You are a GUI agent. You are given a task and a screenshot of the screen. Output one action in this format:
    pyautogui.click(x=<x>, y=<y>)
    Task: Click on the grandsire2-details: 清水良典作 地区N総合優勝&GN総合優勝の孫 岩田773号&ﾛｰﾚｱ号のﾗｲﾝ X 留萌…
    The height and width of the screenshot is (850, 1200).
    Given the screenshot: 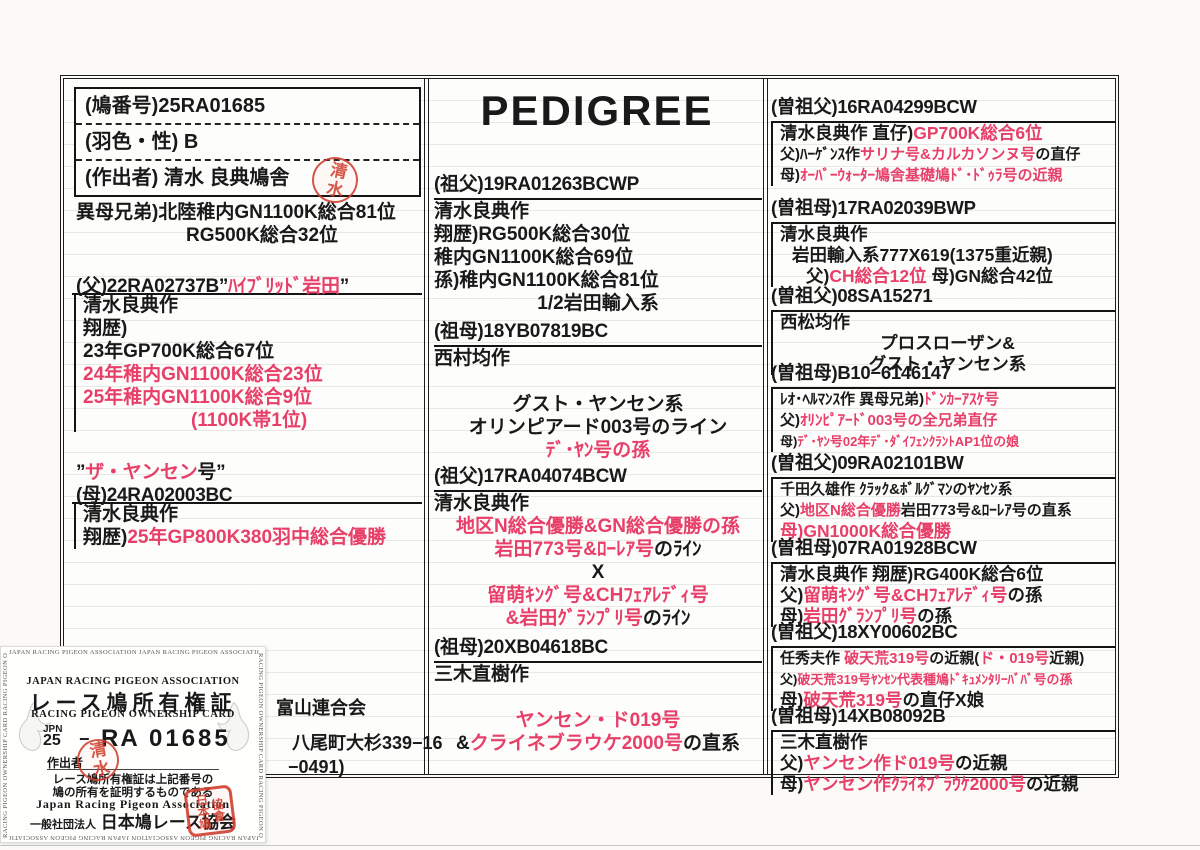 What is the action you would take?
    pyautogui.click(x=598, y=560)
    